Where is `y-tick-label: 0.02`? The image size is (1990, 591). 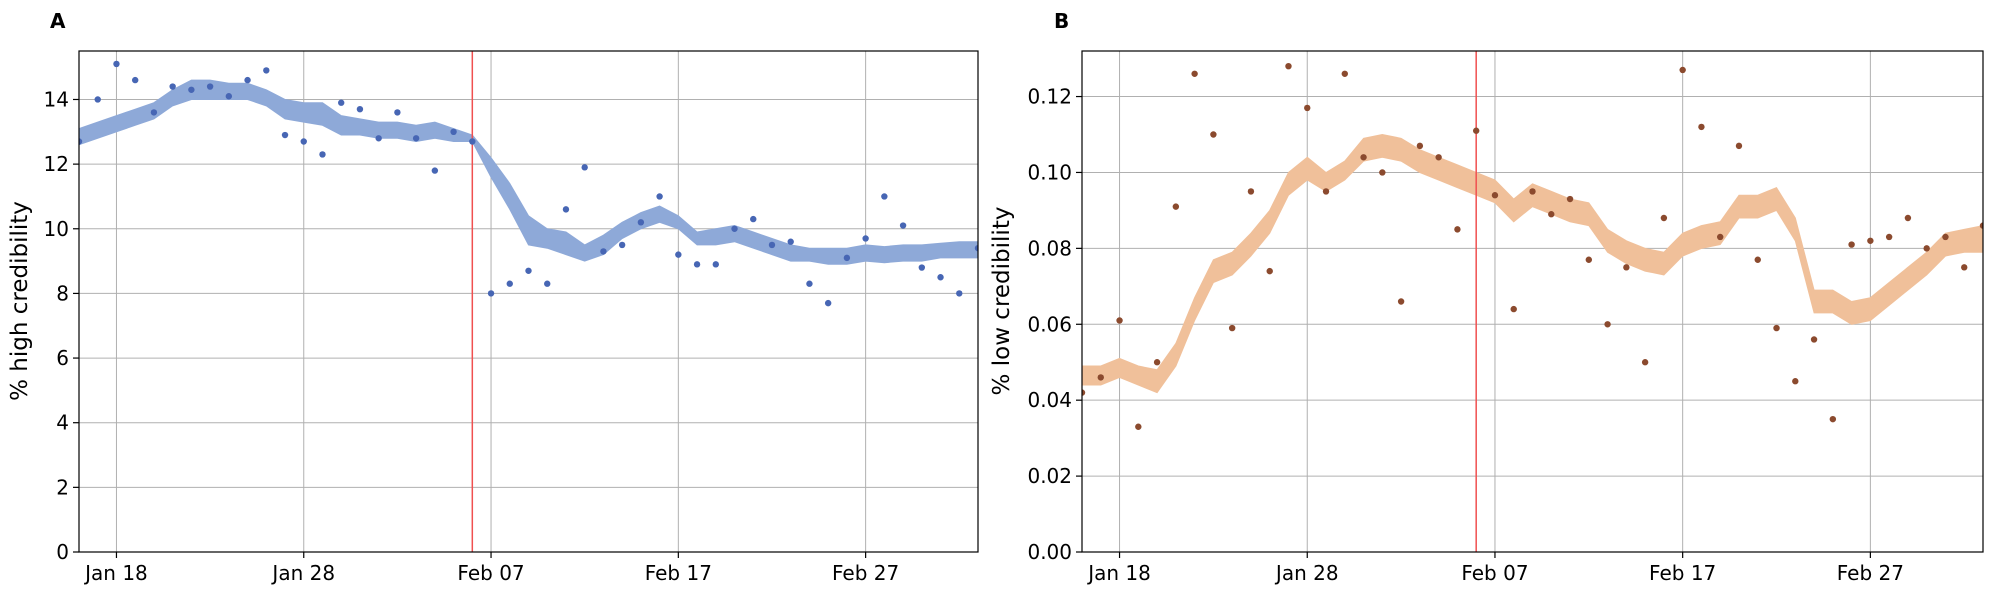
y-tick-label: 0.02 is located at coordinates (1049, 476).